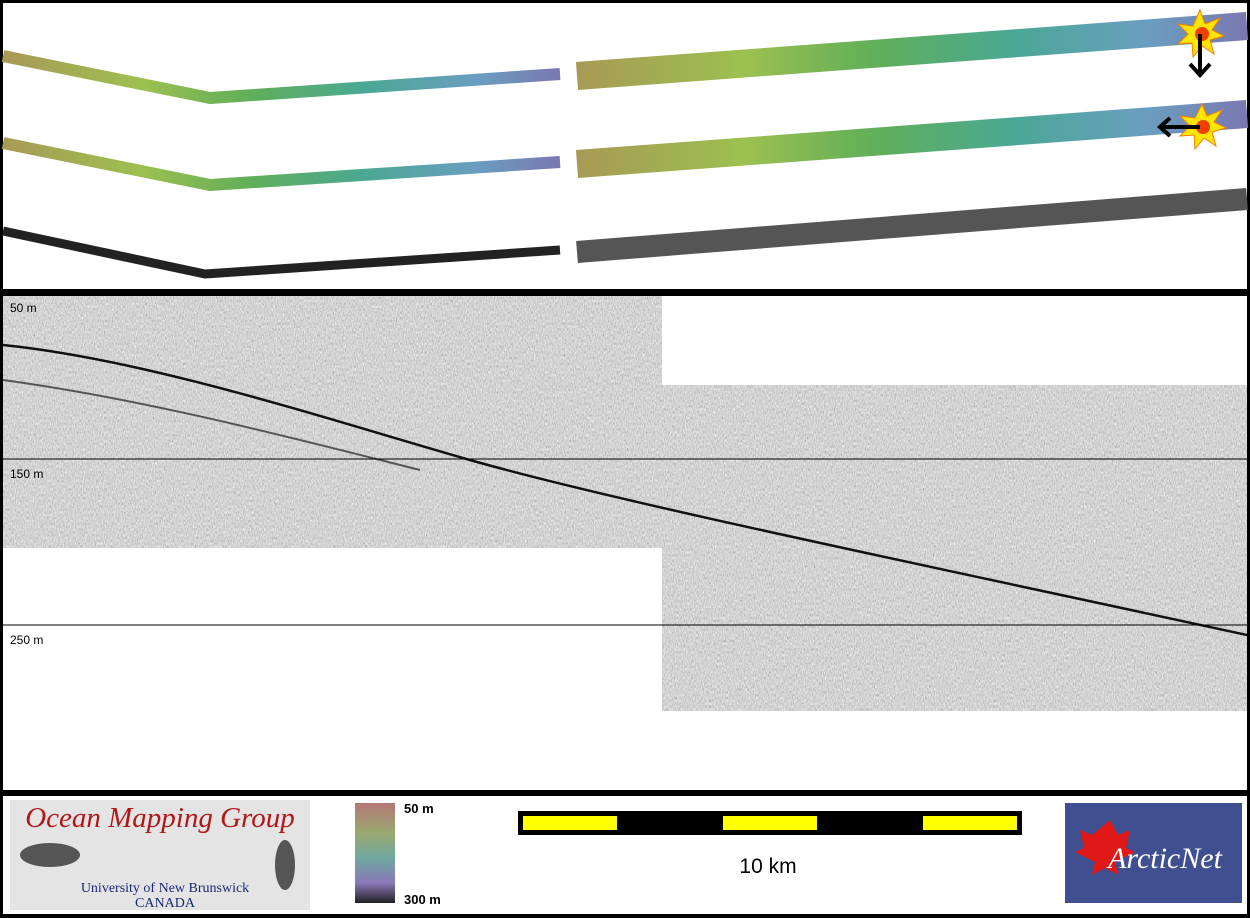 The image size is (1250, 918). What do you see at coordinates (1164, 858) in the screenshot?
I see `arcticnet-text: ArcticNet` at bounding box center [1164, 858].